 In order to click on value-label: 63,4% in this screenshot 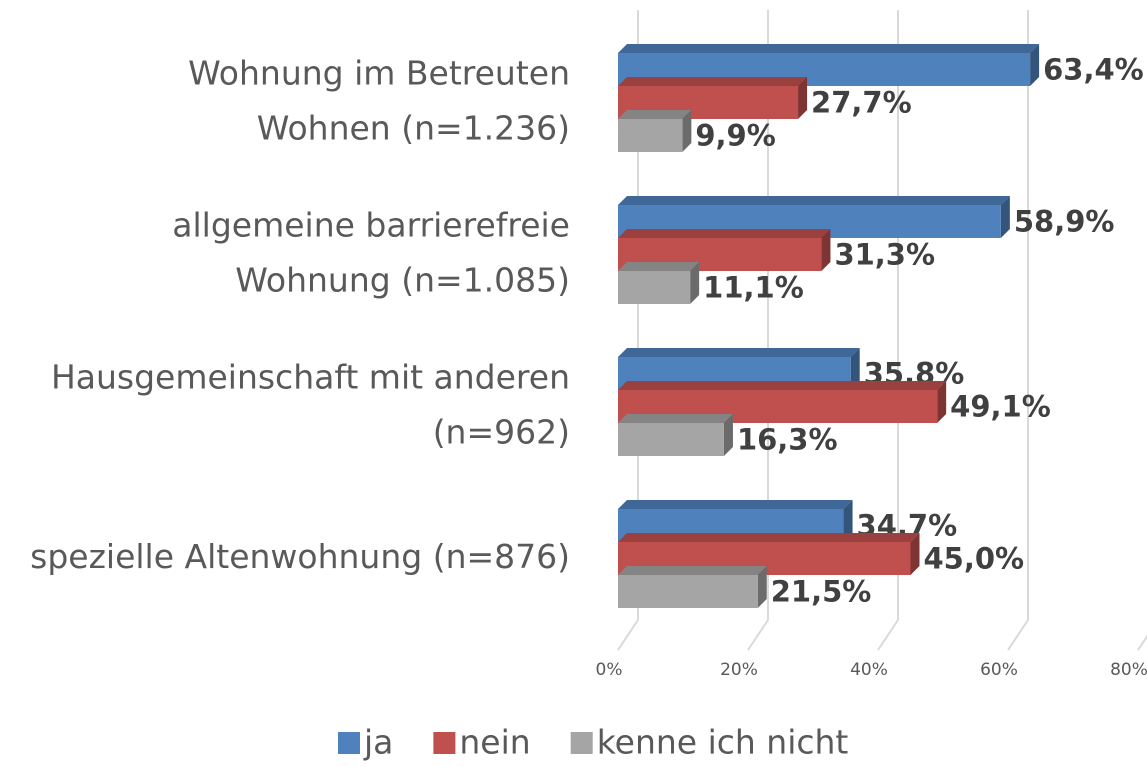, I will do `click(1093, 70)`.